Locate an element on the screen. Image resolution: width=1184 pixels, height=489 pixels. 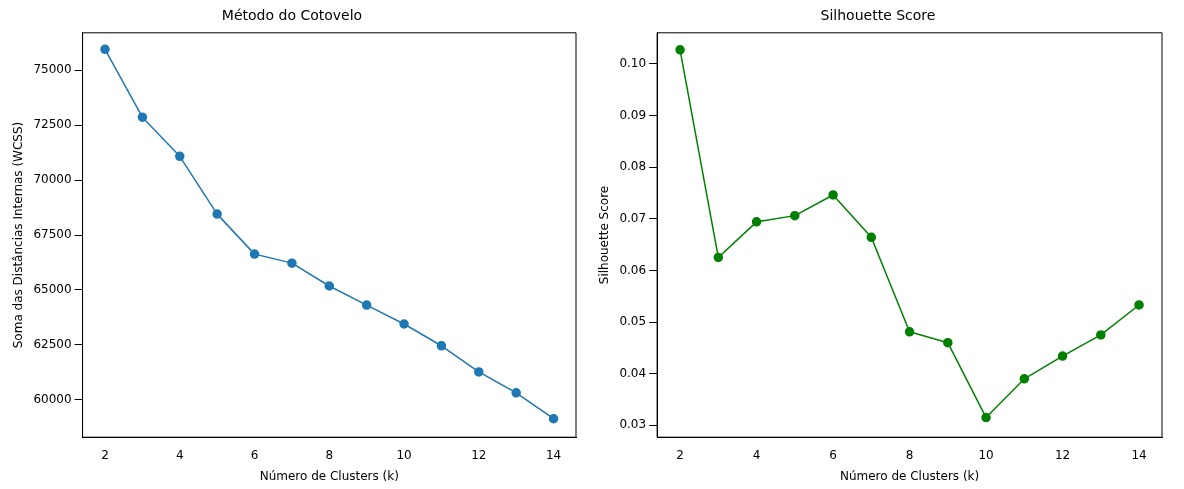
y-tick-label: 60000 is located at coordinates (52, 398).